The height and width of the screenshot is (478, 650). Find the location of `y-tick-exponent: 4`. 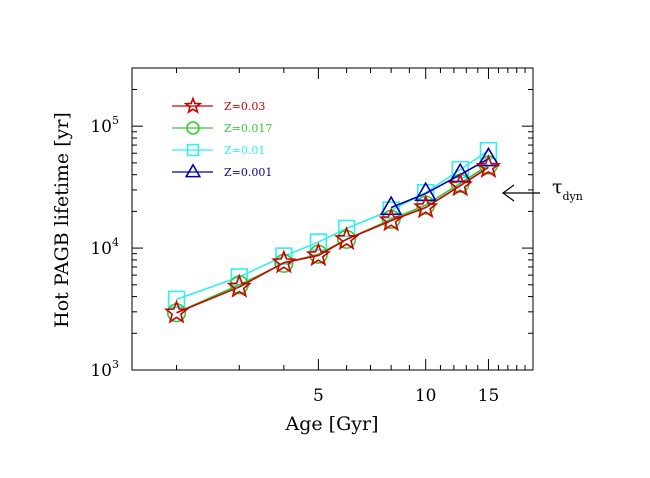

y-tick-exponent: 4 is located at coordinates (115, 242).